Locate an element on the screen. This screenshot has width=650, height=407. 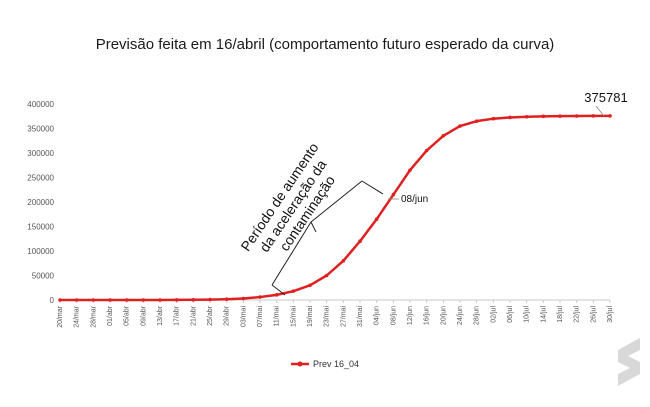
x-tick-label: 08/jun is located at coordinates (393, 315).